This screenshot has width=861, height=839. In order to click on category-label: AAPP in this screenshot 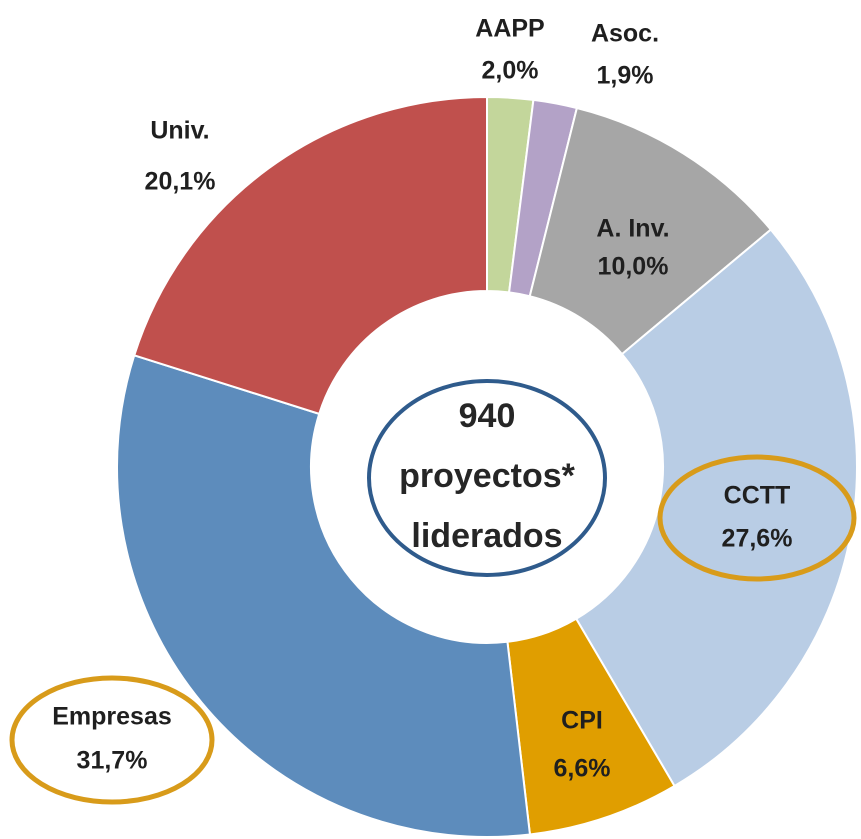, I will do `click(509, 29)`.